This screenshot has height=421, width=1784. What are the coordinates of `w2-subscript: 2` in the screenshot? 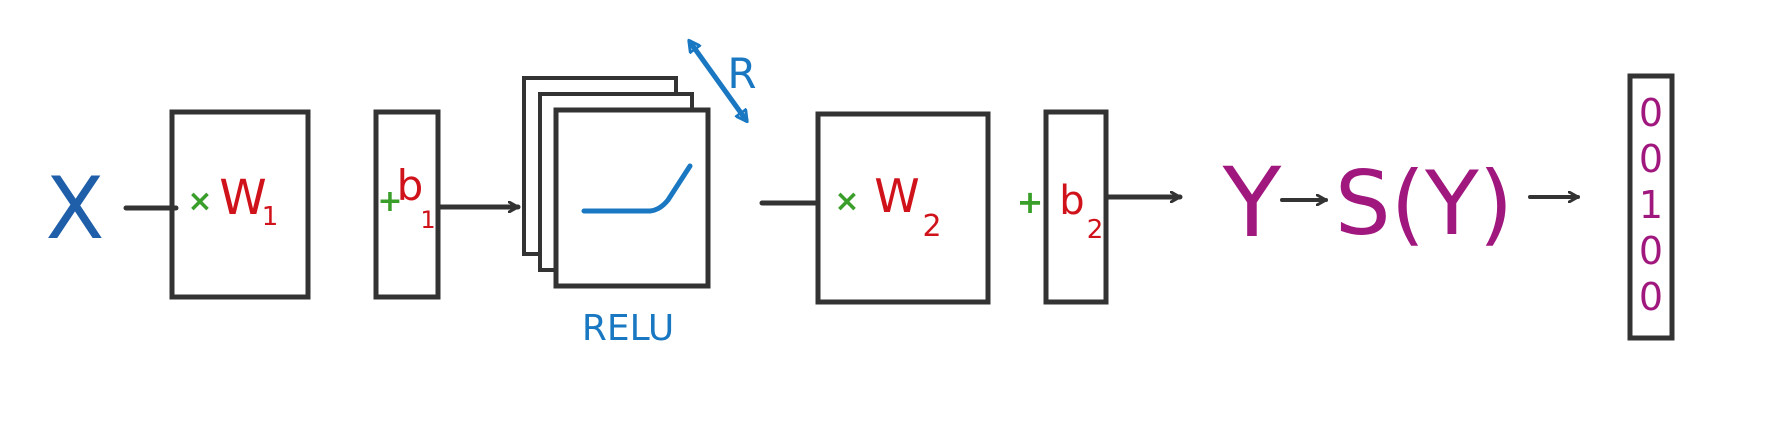 It's located at (931, 226).